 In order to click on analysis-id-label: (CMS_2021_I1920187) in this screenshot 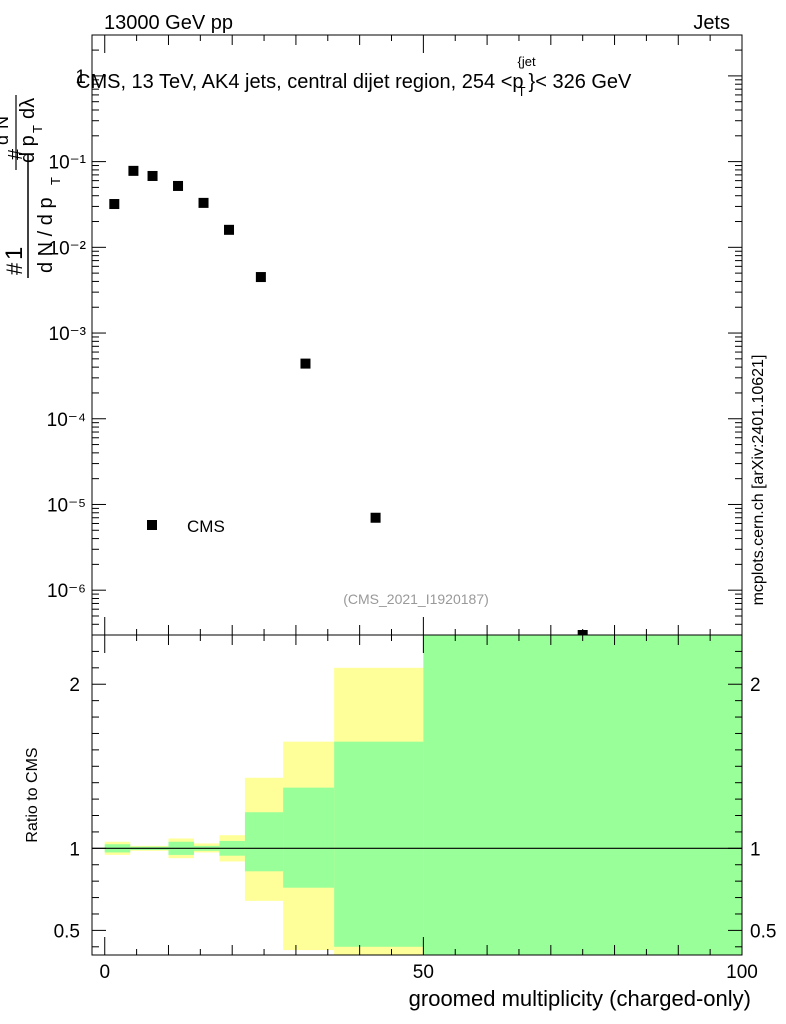, I will do `click(416, 599)`.